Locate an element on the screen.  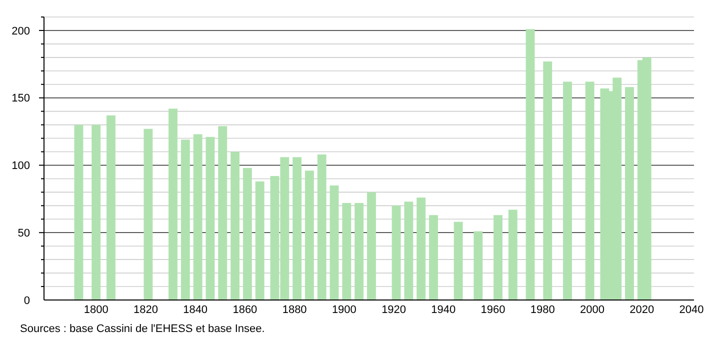
x-tick-label: 2020 is located at coordinates (642, 310).